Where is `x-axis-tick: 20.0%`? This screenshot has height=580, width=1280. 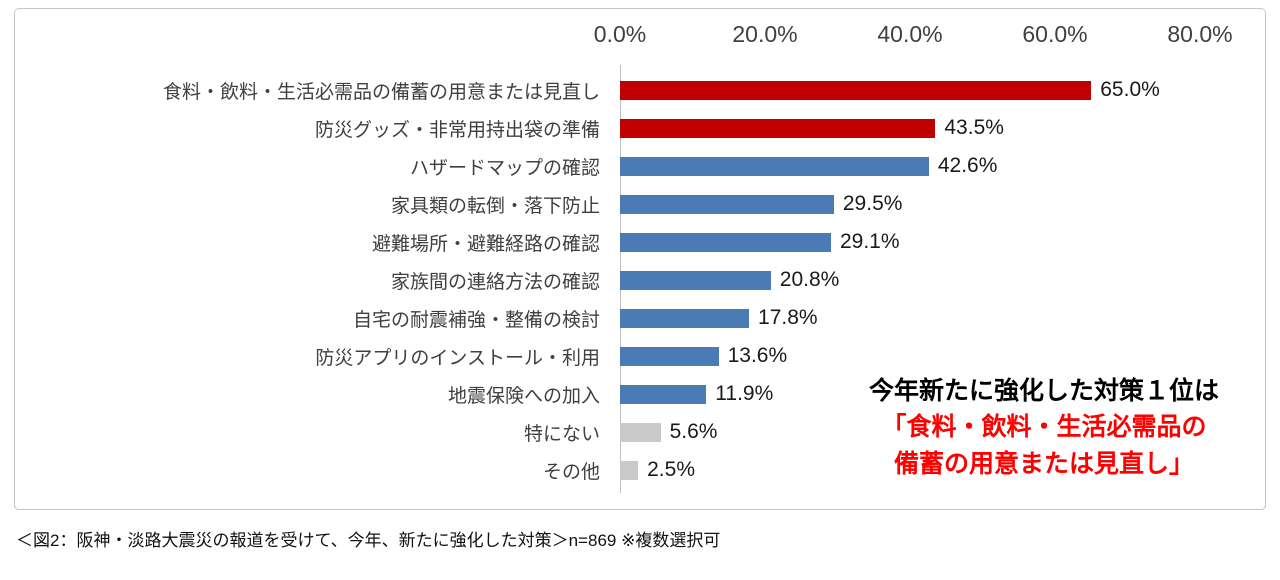
x-axis-tick: 20.0% is located at coordinates (765, 34).